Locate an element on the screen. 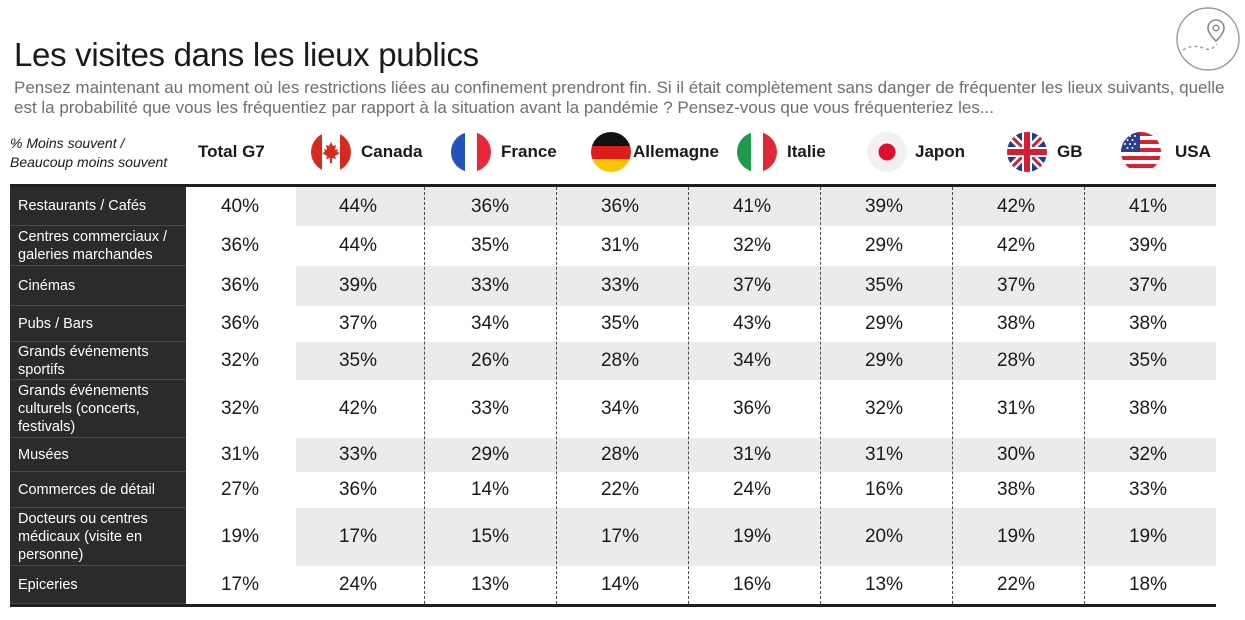 The image size is (1245, 620). value-cell: 30% is located at coordinates (1016, 454).